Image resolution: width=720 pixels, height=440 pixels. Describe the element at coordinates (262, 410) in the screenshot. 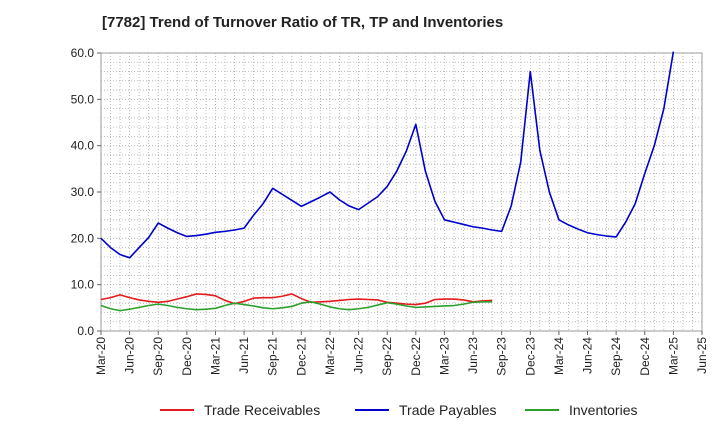

I see `legend-label: Trade Receivables` at that location.